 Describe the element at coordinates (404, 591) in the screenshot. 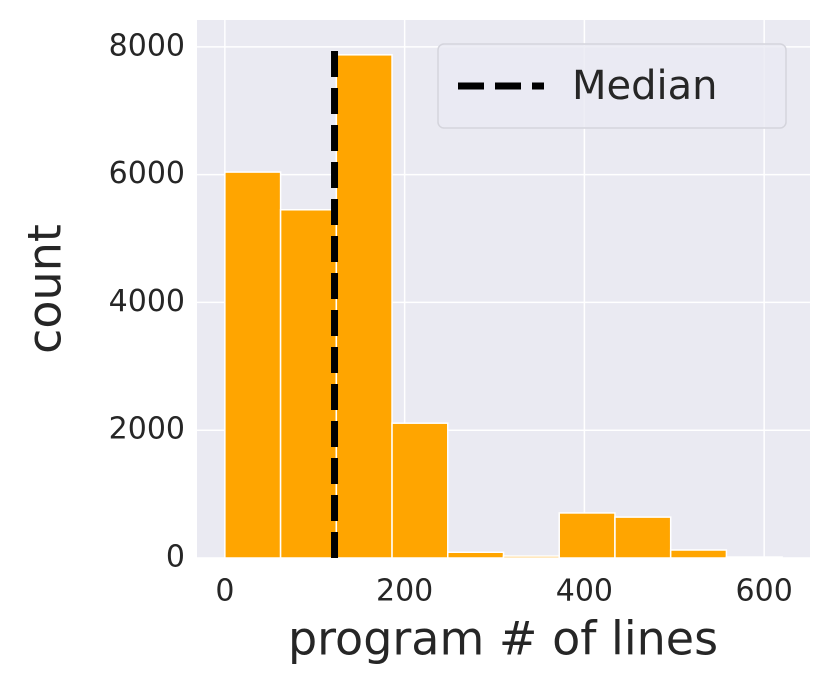

I see `x-tick-label: 200` at that location.